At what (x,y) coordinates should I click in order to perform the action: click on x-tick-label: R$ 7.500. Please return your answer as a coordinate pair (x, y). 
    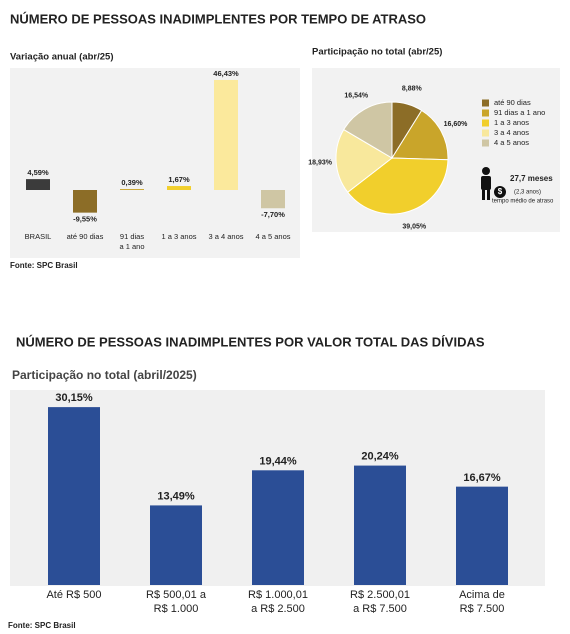
    Looking at the image, I should click on (482, 609).